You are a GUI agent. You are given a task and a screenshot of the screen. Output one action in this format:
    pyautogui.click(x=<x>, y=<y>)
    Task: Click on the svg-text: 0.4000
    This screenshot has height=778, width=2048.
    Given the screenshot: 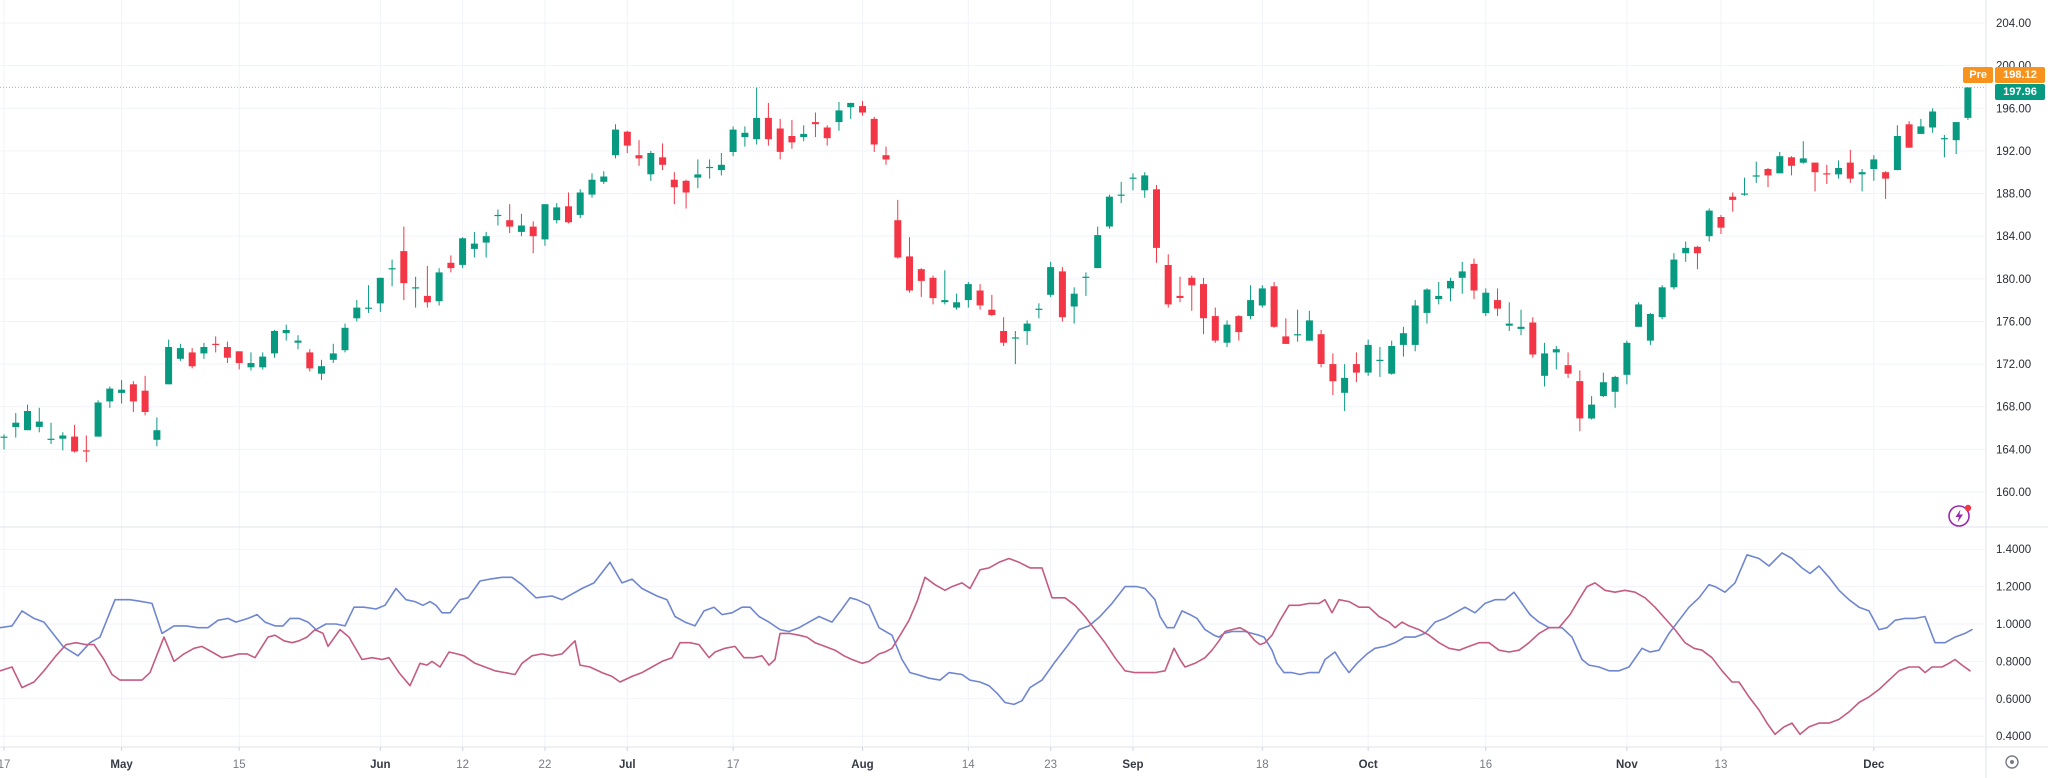 What is the action you would take?
    pyautogui.click(x=2013, y=737)
    